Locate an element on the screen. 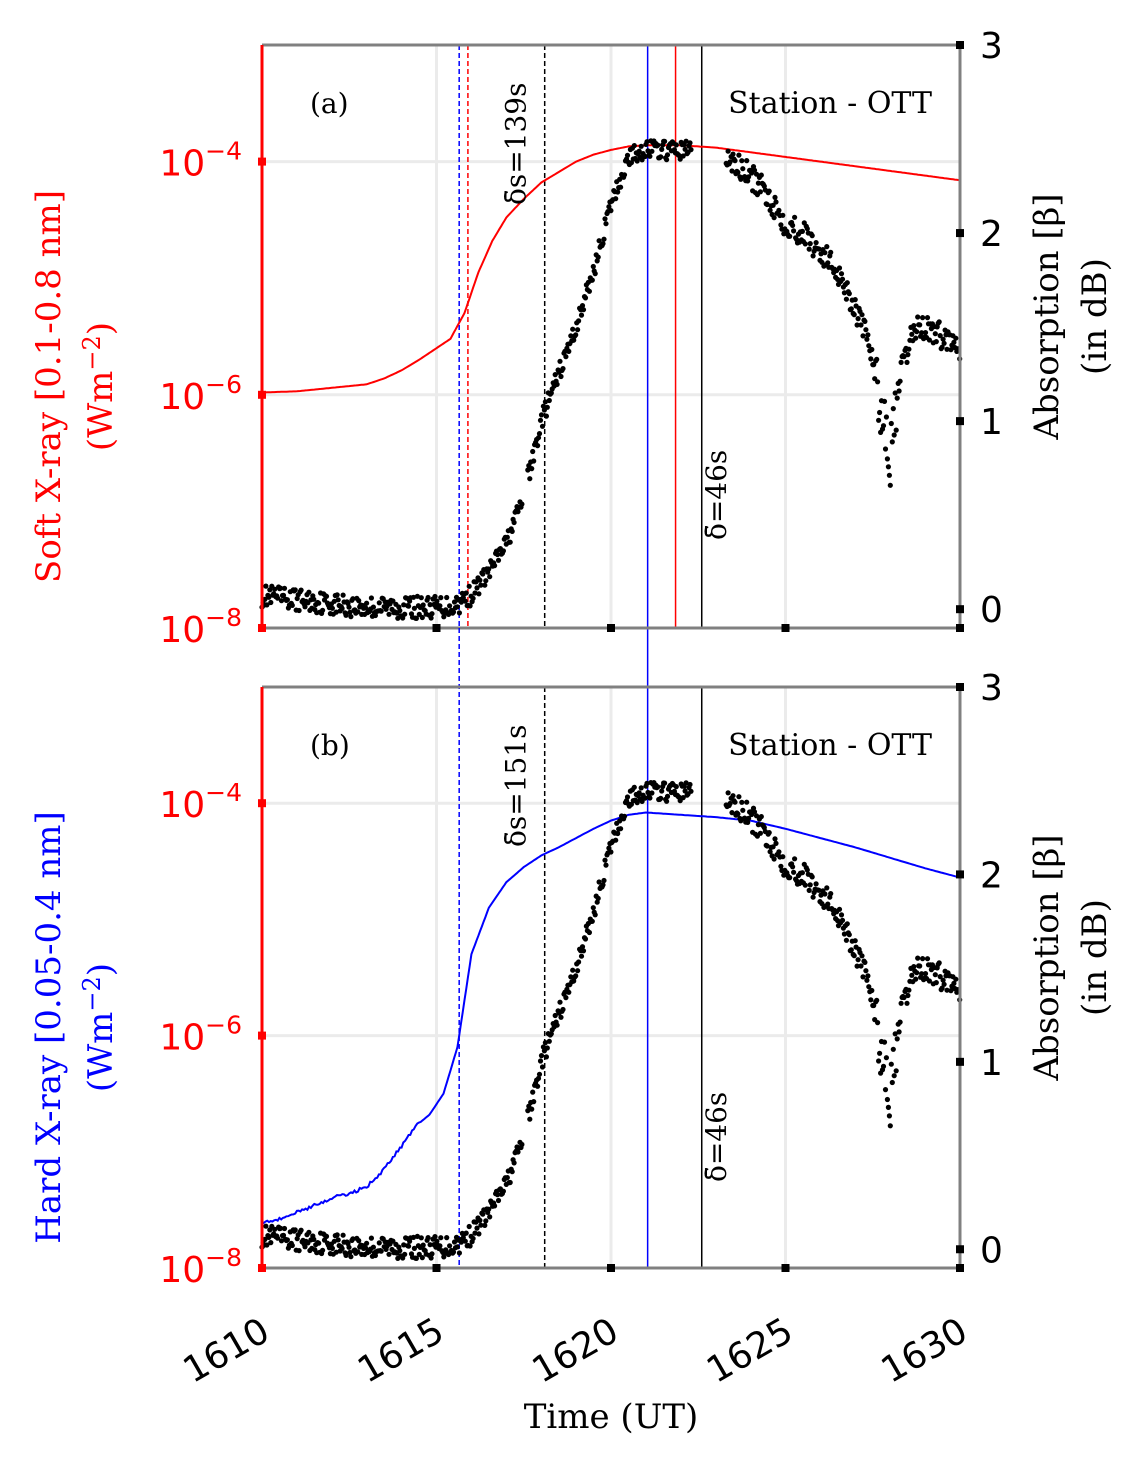 The image size is (1146, 1466). y-tick-mark is located at coordinates (262, 803).